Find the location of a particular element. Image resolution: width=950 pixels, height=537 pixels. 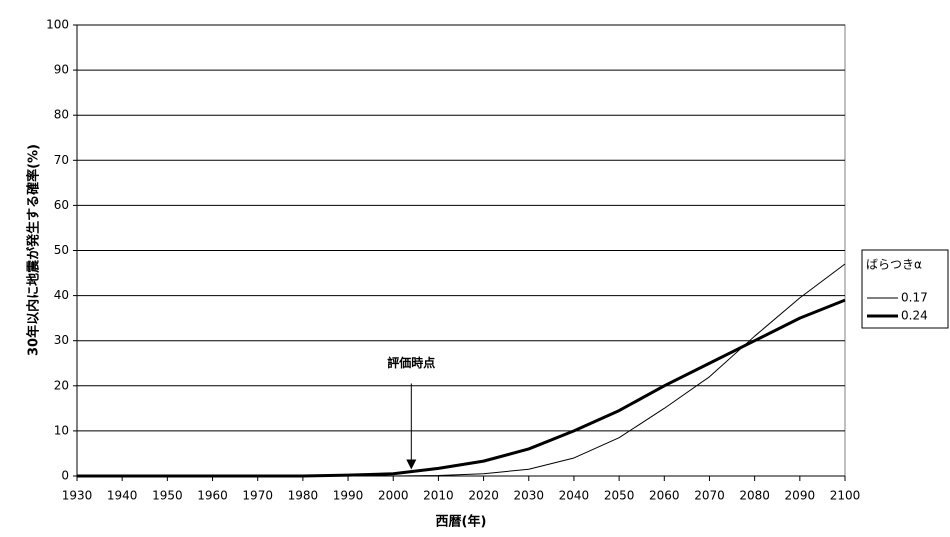

y-tick-label: 0 is located at coordinates (65, 476).